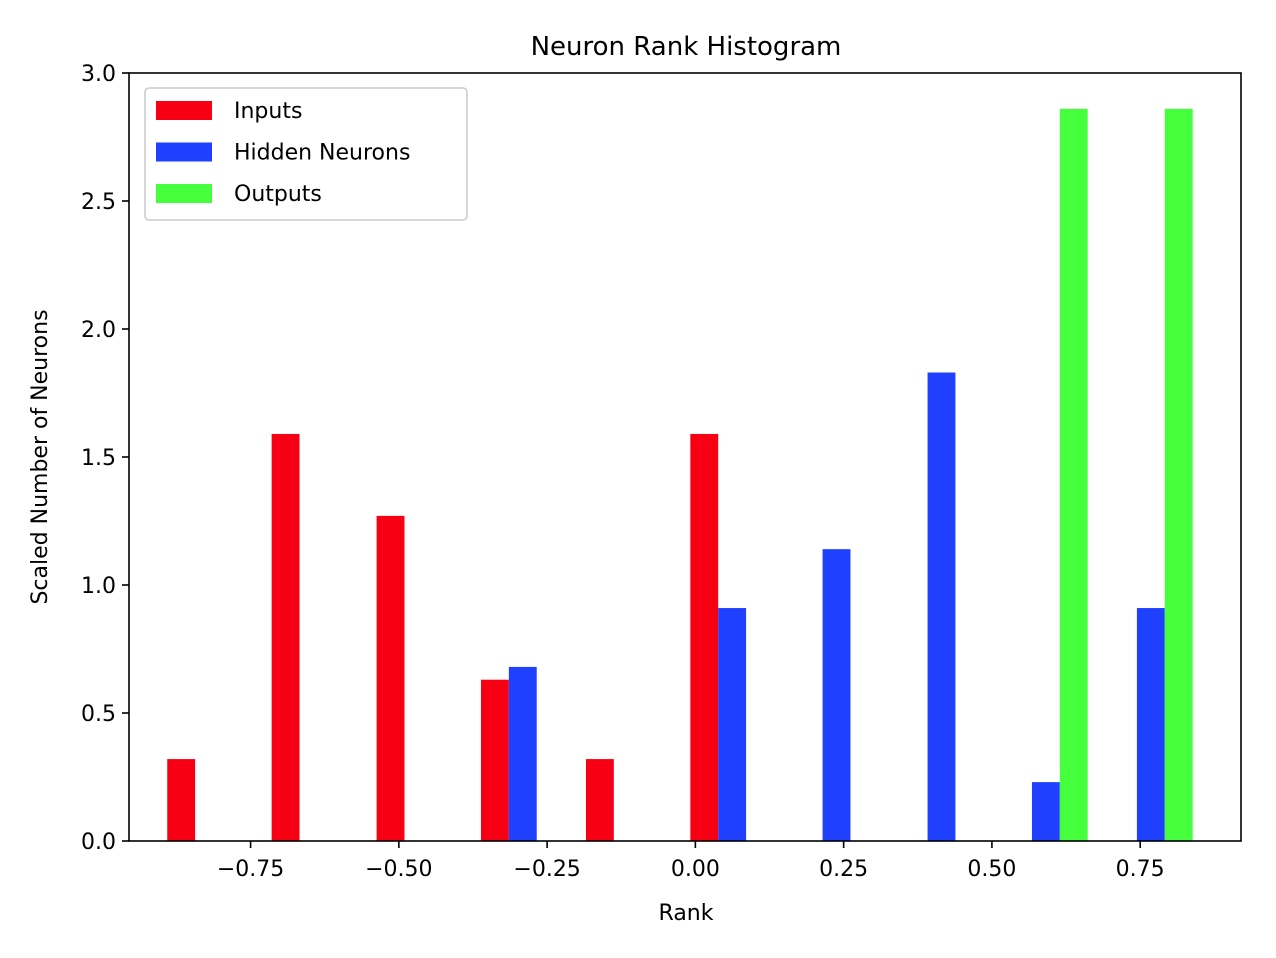 The width and height of the screenshot is (1276, 958). Describe the element at coordinates (98, 586) in the screenshot. I see `y-tick-label: 1.0` at that location.